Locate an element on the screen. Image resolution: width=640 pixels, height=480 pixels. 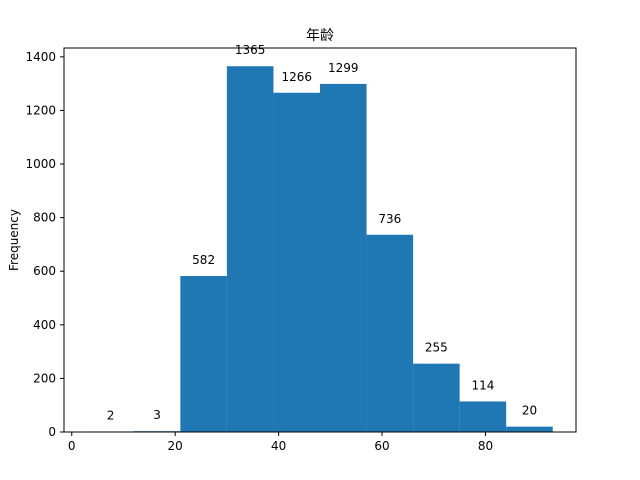
y-tick-label: 1400 is located at coordinates (40, 57).